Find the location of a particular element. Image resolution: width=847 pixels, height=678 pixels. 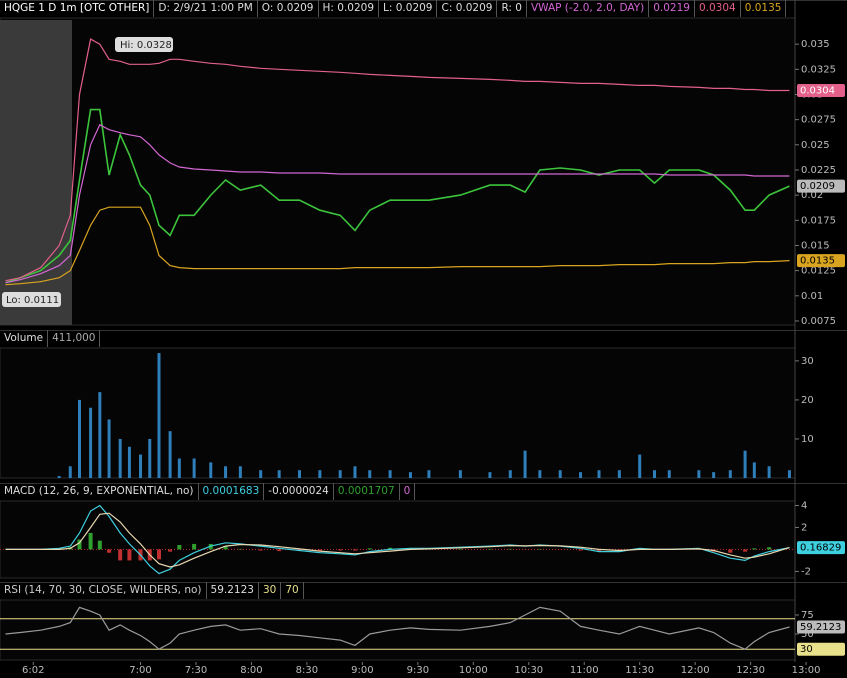

series-line is located at coordinates (397, 628).